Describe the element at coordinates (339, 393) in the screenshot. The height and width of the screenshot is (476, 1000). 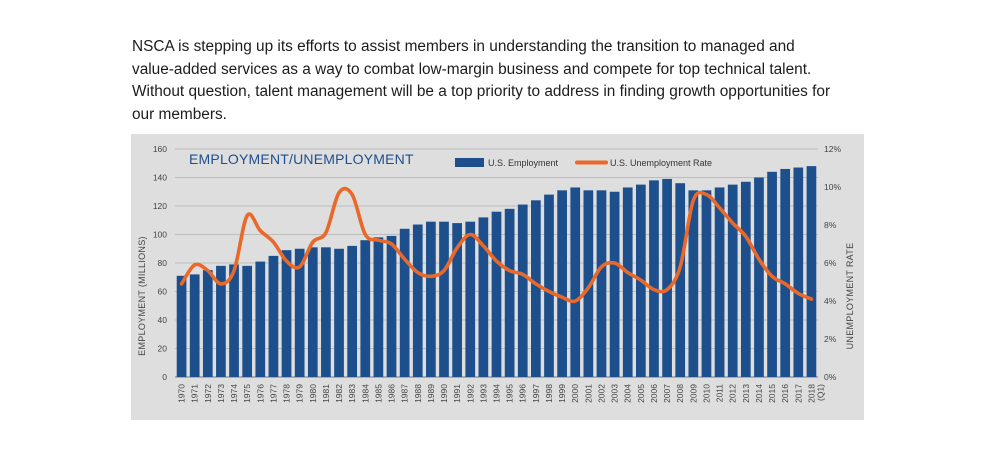
I see `x-tick-label: 1982` at that location.